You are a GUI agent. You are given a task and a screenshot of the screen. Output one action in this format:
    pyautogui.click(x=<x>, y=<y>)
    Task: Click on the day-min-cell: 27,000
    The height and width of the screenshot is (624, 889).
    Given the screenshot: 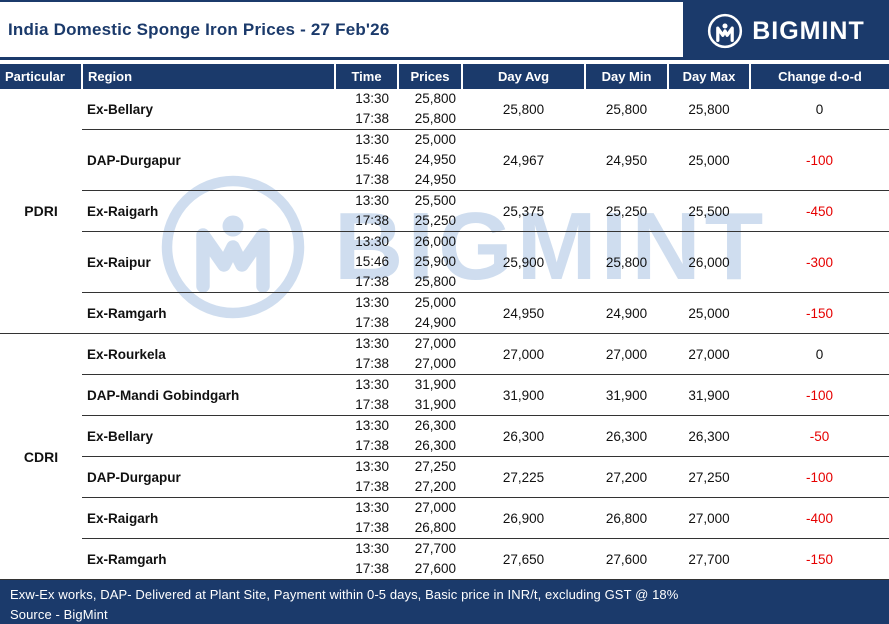 What is the action you would take?
    pyautogui.click(x=626, y=354)
    